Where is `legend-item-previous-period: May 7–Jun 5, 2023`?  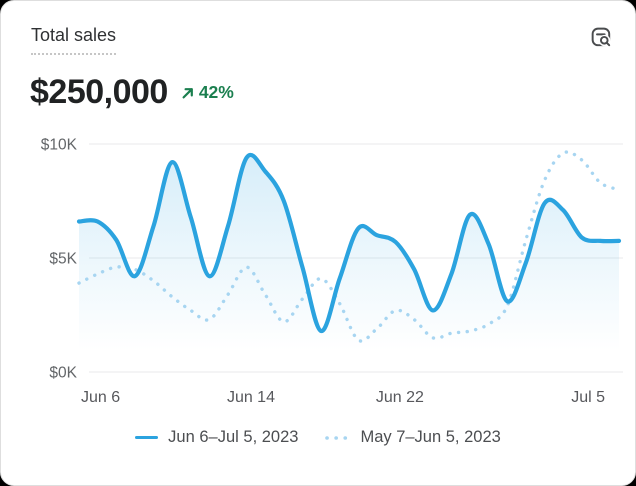 legend-item-previous-period: May 7–Jun 5, 2023 is located at coordinates (412, 437).